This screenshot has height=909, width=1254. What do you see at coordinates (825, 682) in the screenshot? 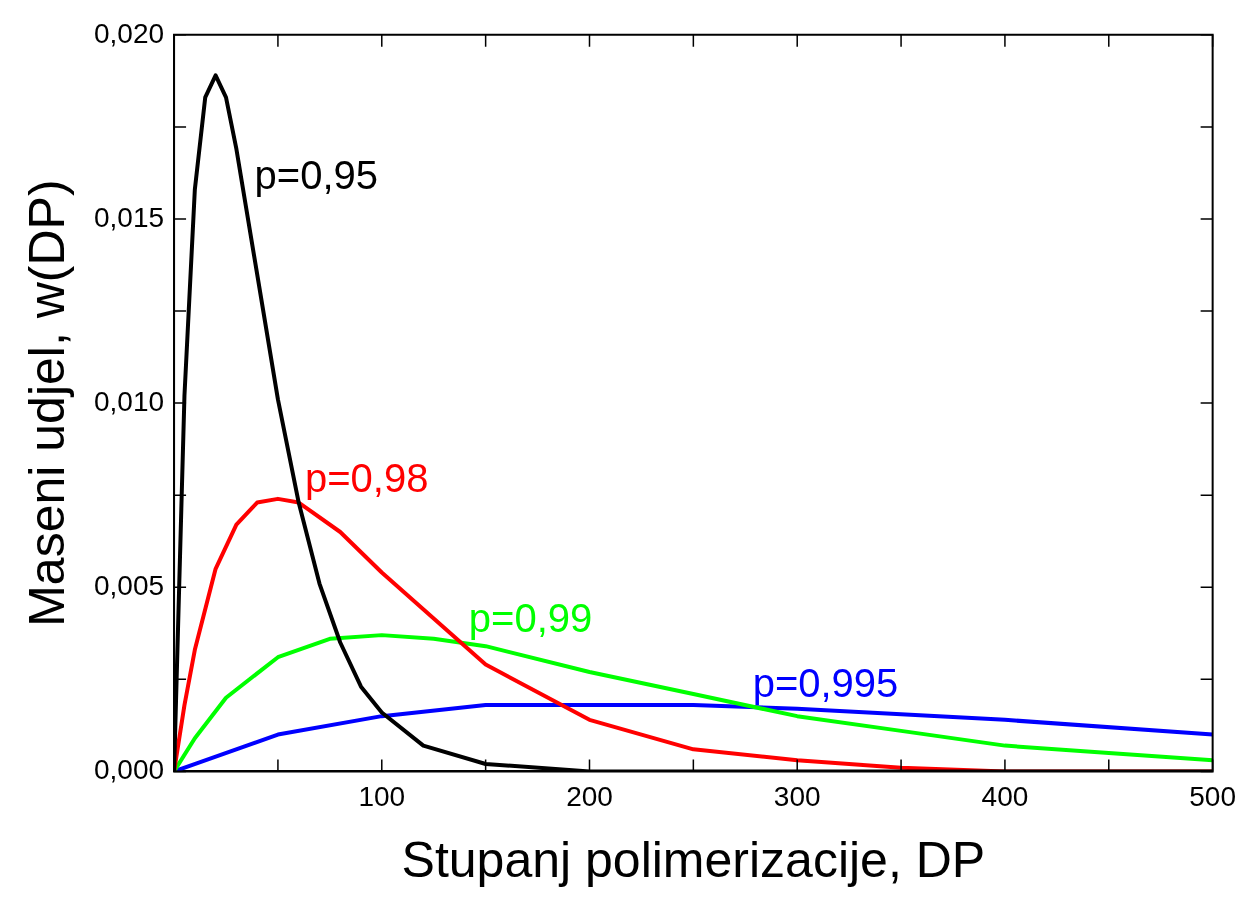
I see `series-label: p=0,995` at bounding box center [825, 682].